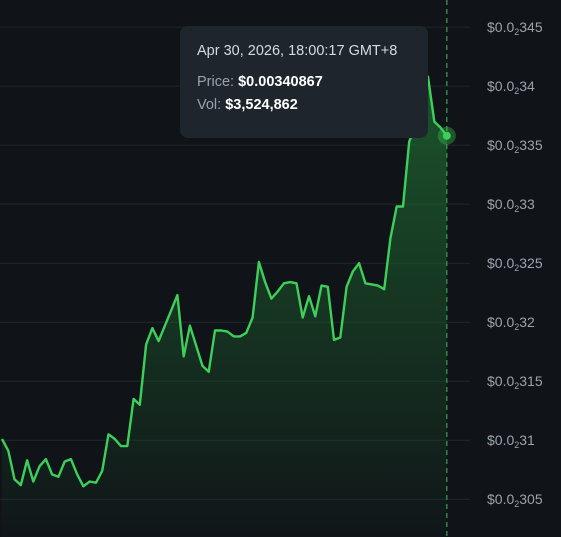 This screenshot has width=561, height=537. What do you see at coordinates (515, 500) in the screenshot?
I see `y-tick-label: $0.02305` at bounding box center [515, 500].